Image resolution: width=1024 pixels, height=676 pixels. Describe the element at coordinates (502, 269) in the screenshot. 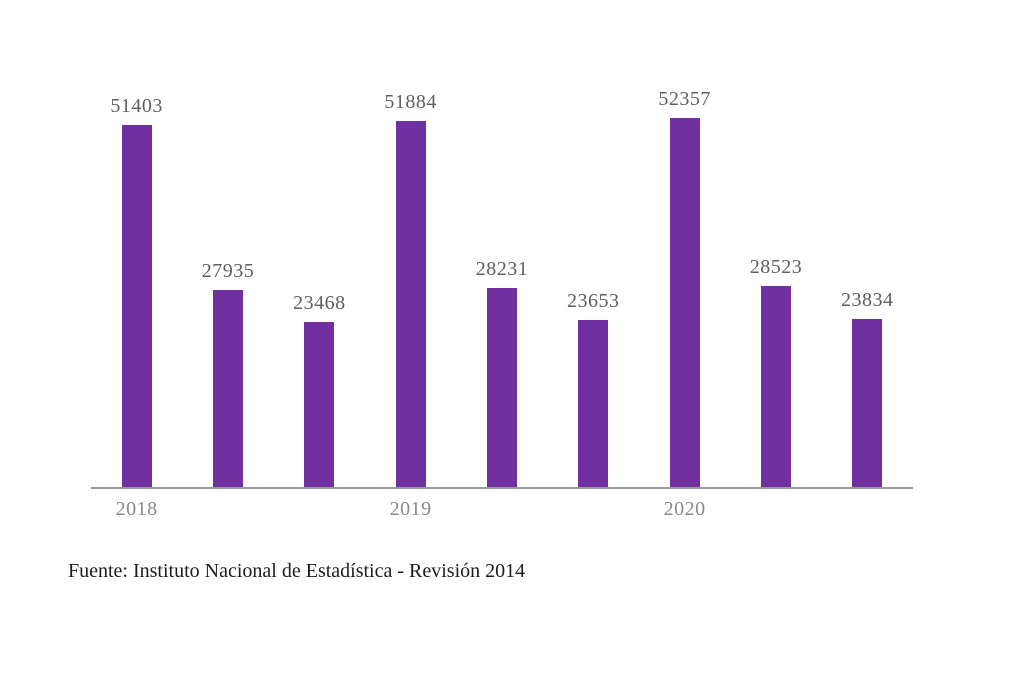

I see `bar-value-label: 28231` at that location.